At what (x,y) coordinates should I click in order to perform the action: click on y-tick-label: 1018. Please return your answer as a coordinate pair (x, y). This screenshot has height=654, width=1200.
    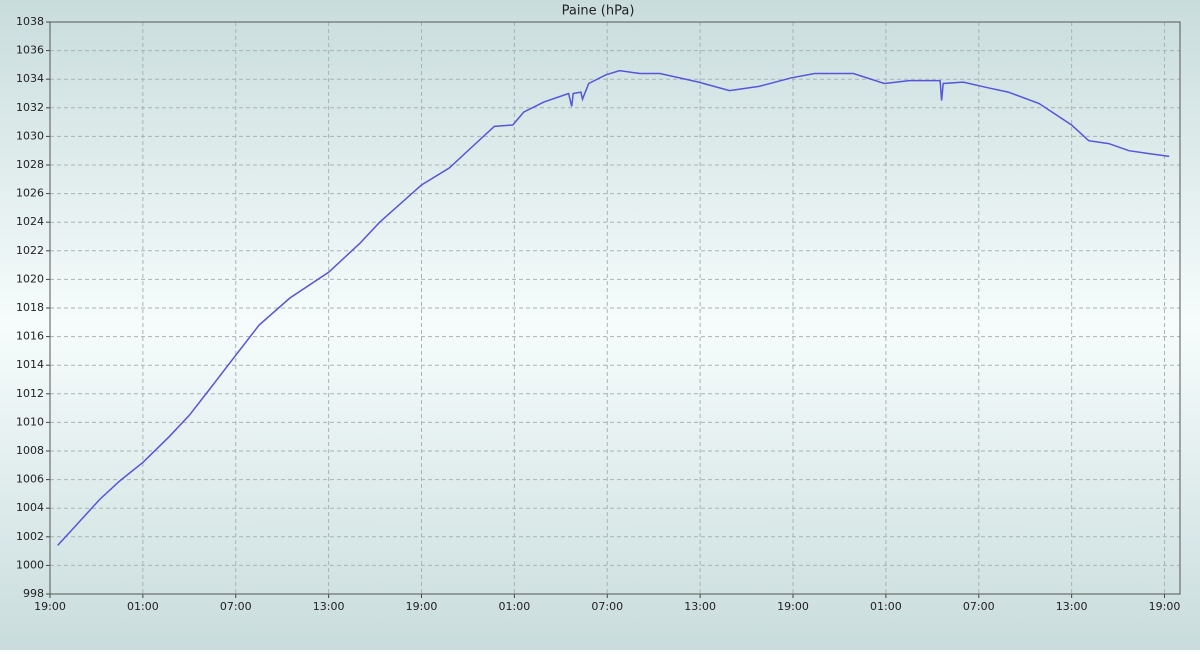
    Looking at the image, I should click on (30, 307).